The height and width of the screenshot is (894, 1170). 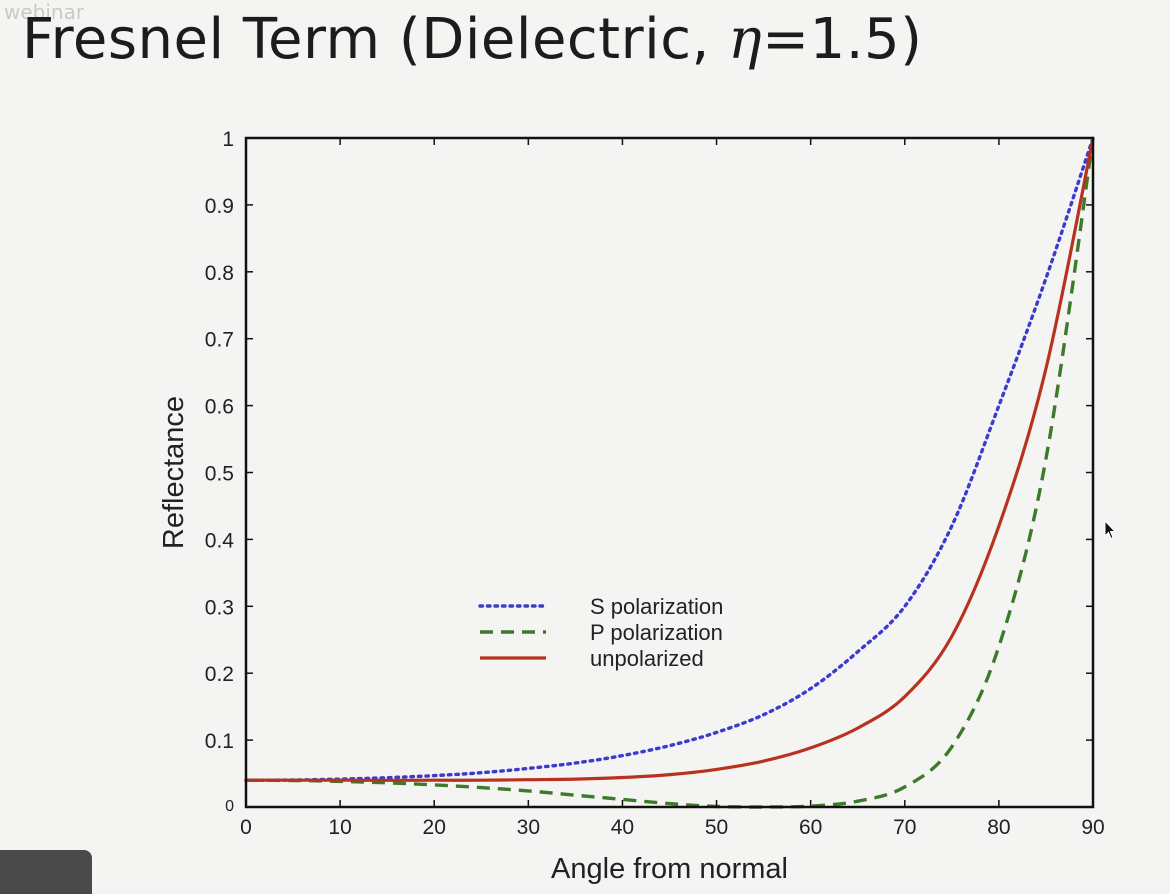 I want to click on mouse-cursor-icon, so click(x=1110, y=530).